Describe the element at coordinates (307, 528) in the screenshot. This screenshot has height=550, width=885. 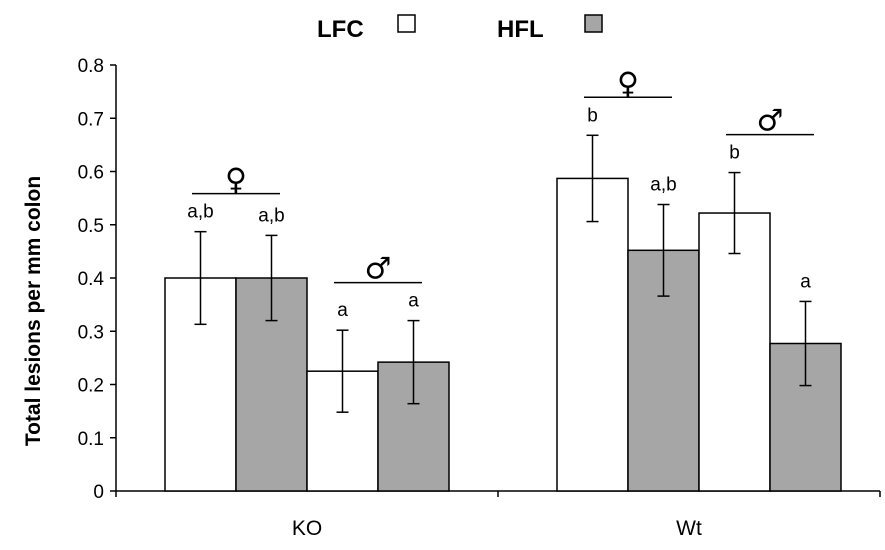
I see `x-category-label: KO` at that location.